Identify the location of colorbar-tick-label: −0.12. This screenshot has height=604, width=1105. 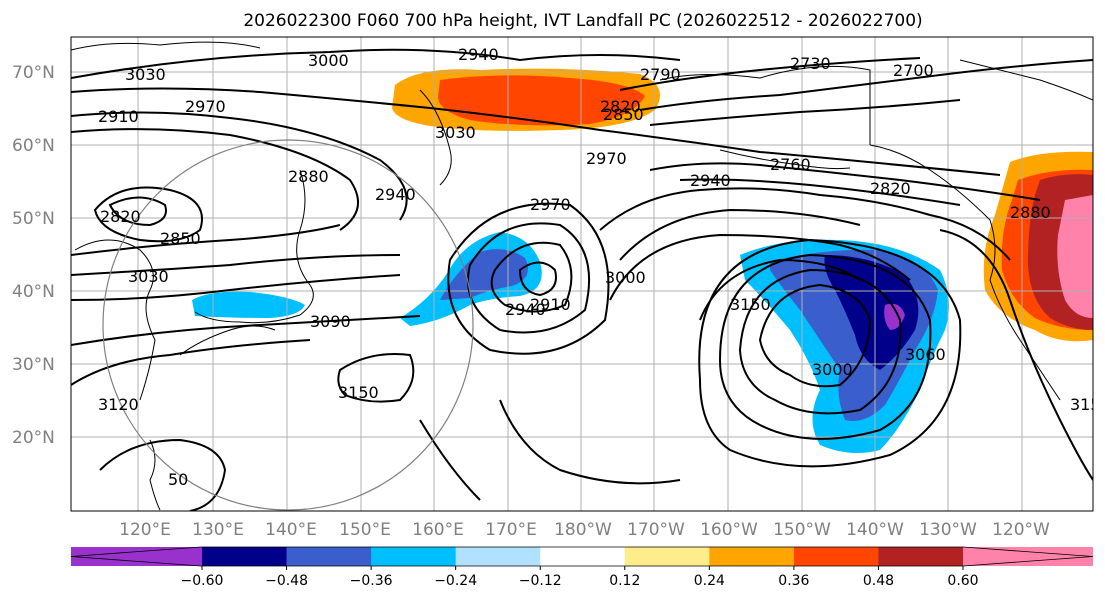
(540, 581).